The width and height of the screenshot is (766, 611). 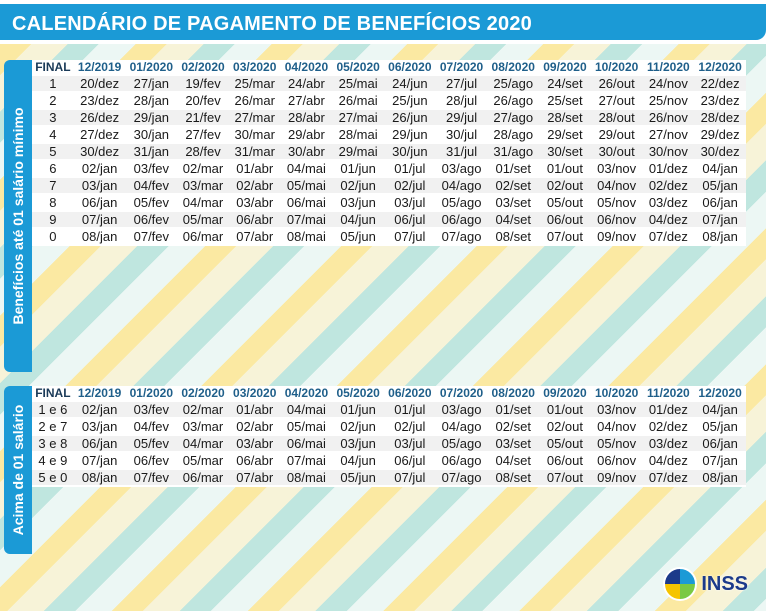 I want to click on payment-date-cell: 04/dez, so click(x=668, y=461).